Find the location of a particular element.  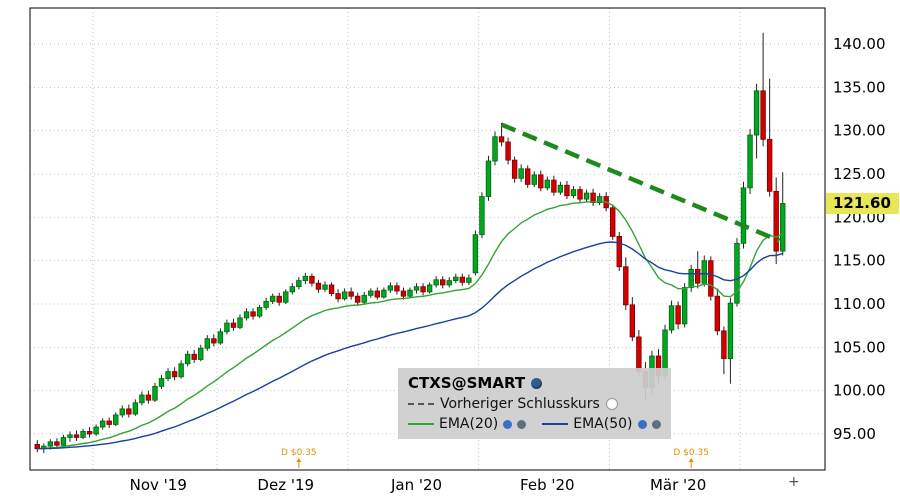

ema50-settings-icon is located at coordinates (642, 424).